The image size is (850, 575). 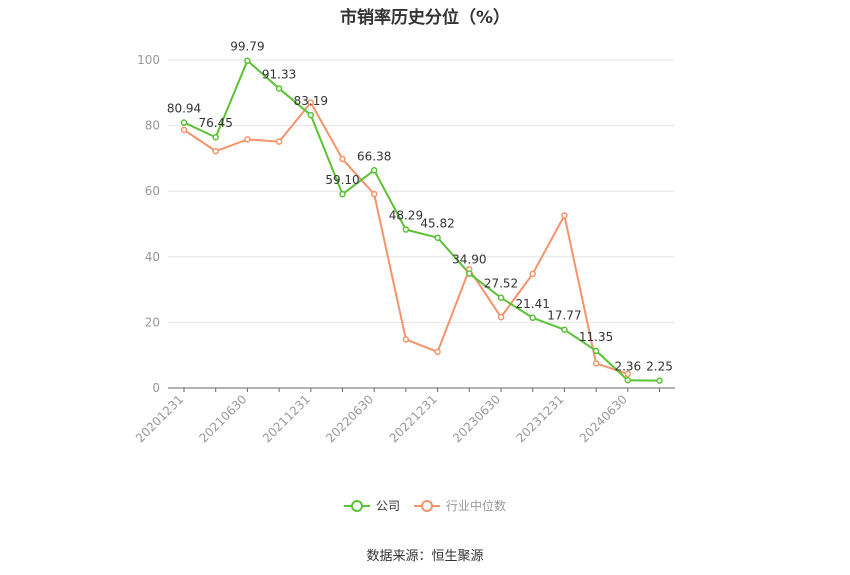 I want to click on legend-label-industry: 行业中位数, so click(x=476, y=506).